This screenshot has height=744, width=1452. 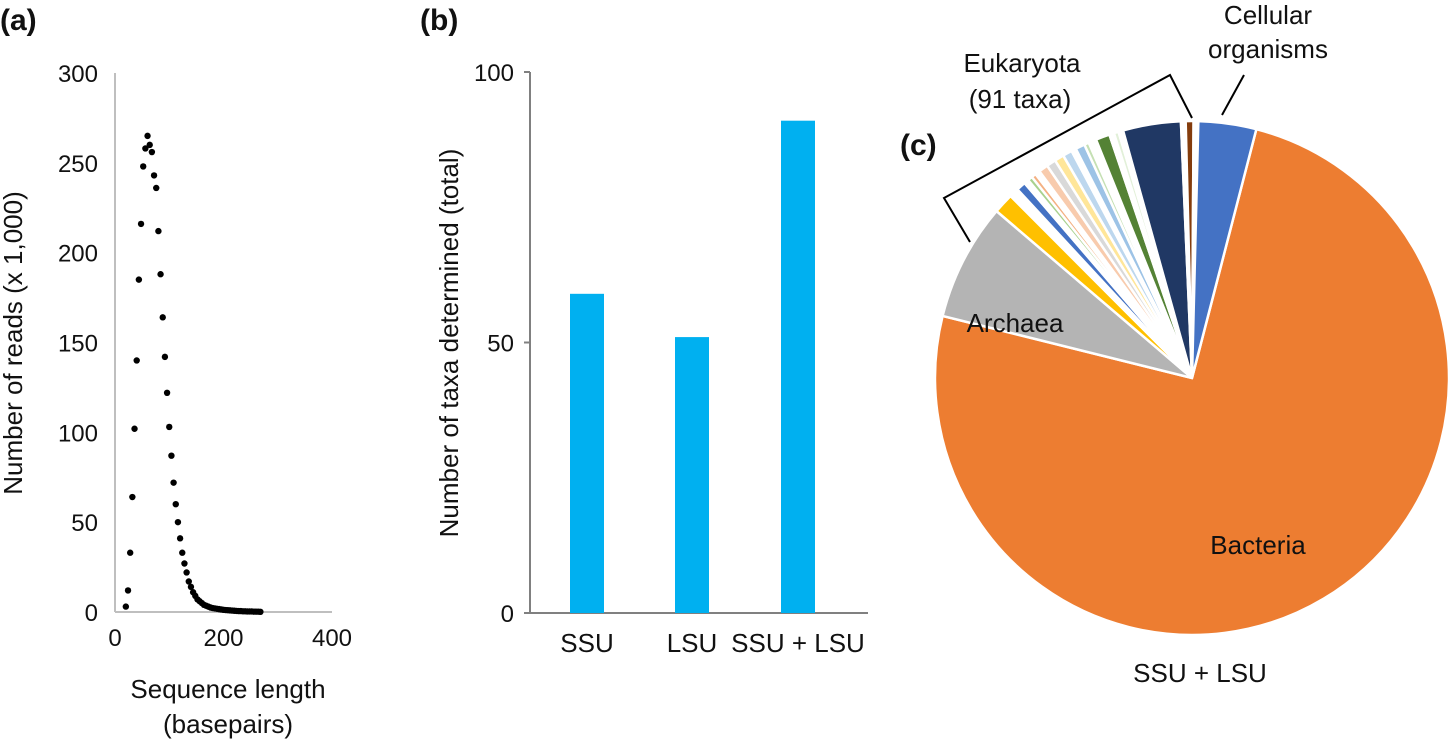 What do you see at coordinates (1268, 15) in the screenshot?
I see `annotation-cellular-line1: Cellular` at bounding box center [1268, 15].